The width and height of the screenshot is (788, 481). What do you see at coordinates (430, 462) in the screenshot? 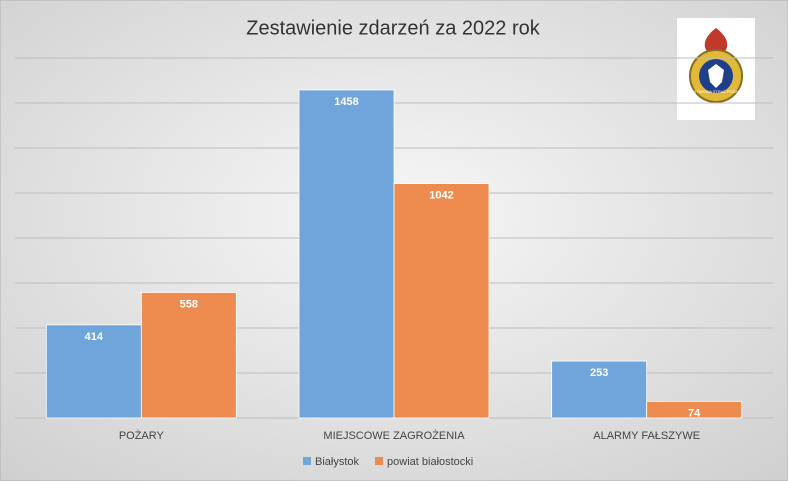
I see `legend-label: powiat białostocki` at bounding box center [430, 462].